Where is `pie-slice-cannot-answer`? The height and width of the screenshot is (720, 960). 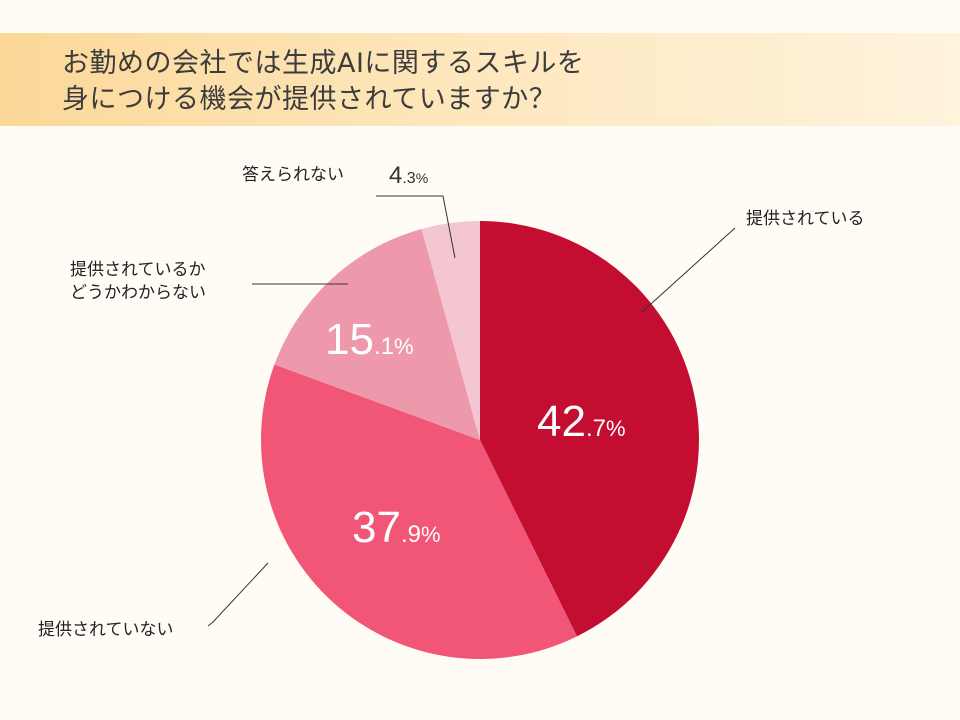
pie-slice-cannot-answer is located at coordinates (450, 330).